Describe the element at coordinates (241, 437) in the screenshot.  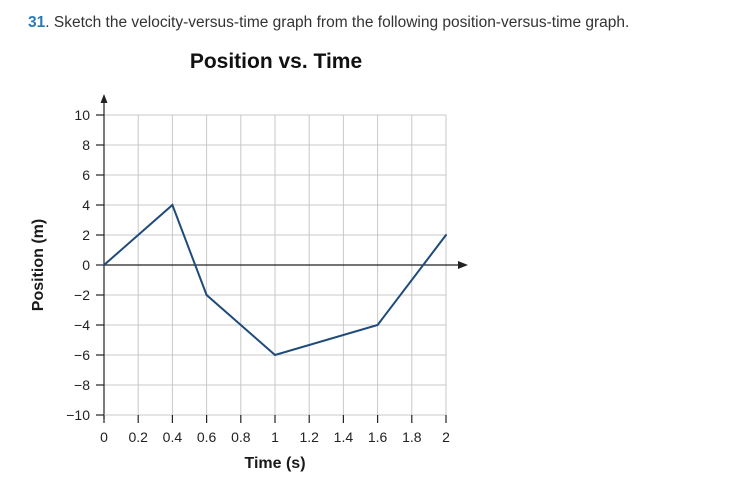
I see `x-tick-label: 0.8` at that location.